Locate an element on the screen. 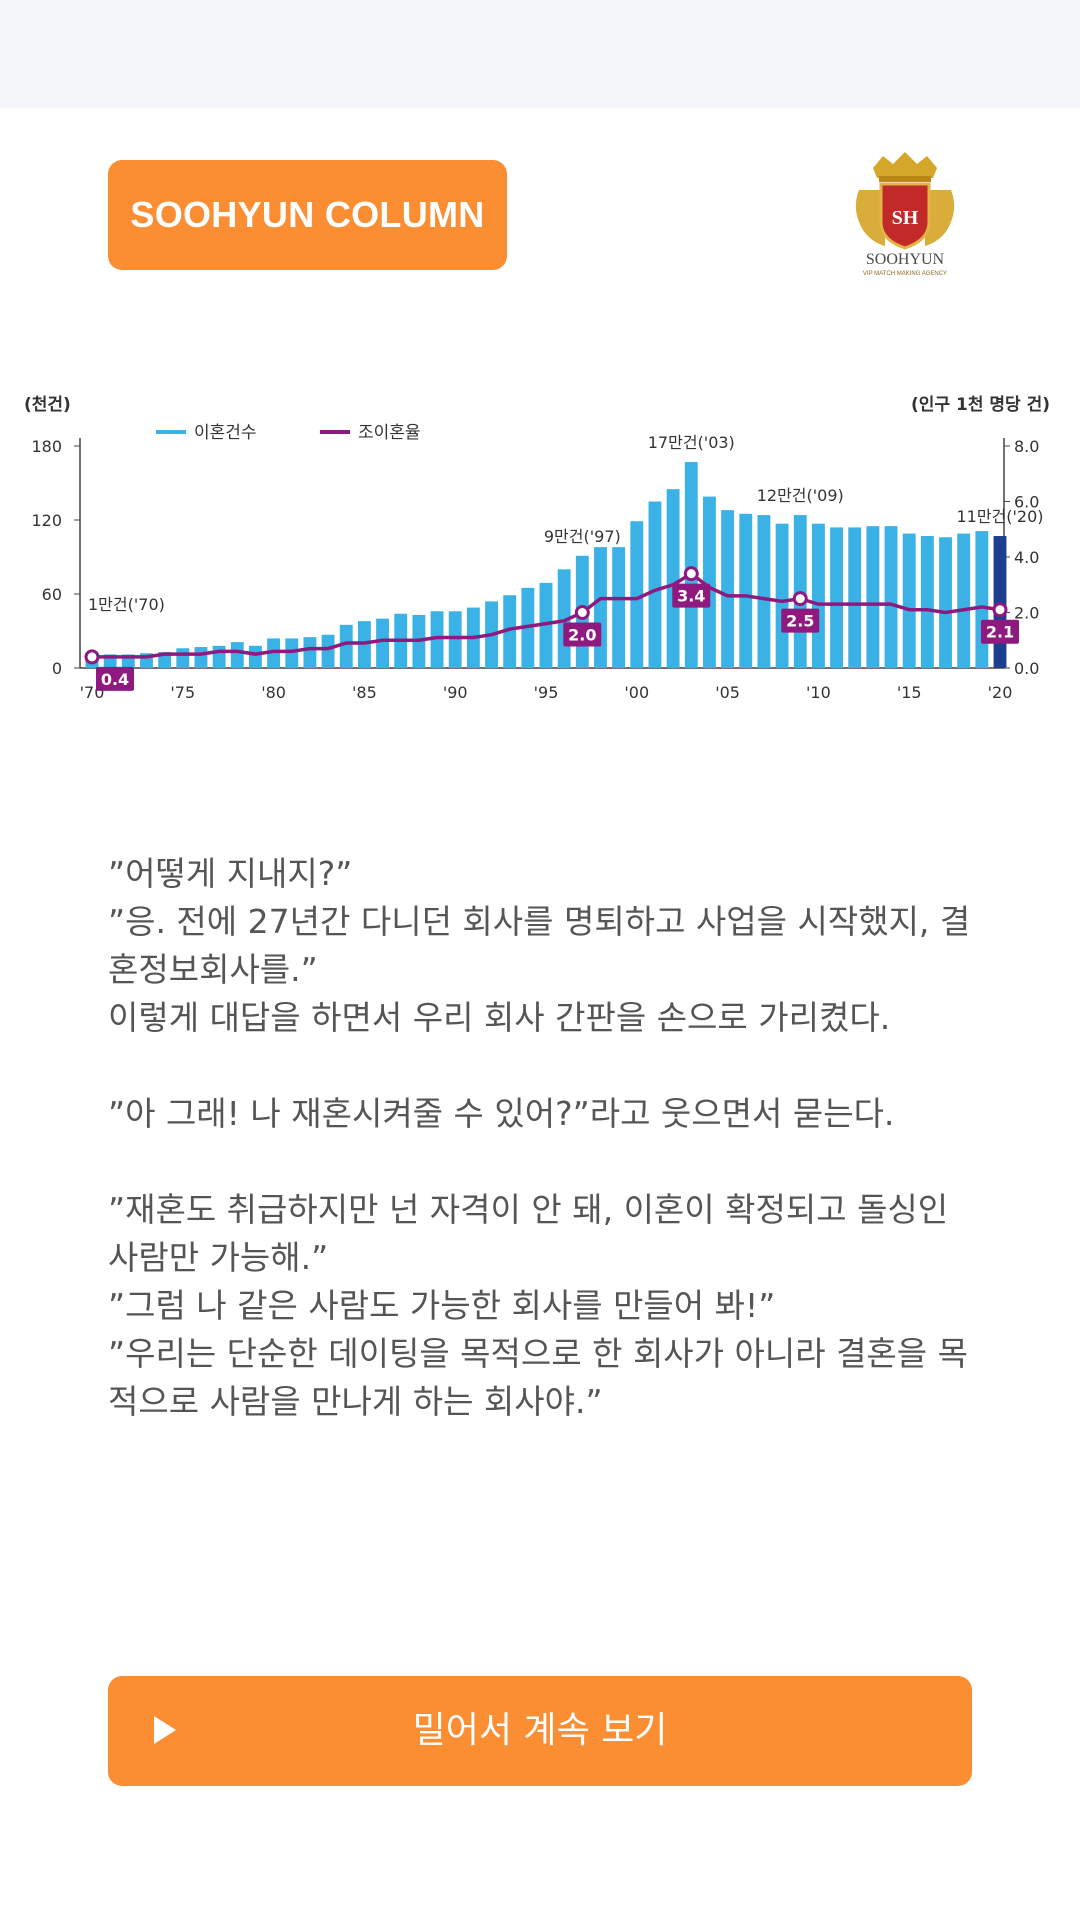 This screenshot has width=1080, height=1920. left-axis-unit: (천건) is located at coordinates (47, 405).